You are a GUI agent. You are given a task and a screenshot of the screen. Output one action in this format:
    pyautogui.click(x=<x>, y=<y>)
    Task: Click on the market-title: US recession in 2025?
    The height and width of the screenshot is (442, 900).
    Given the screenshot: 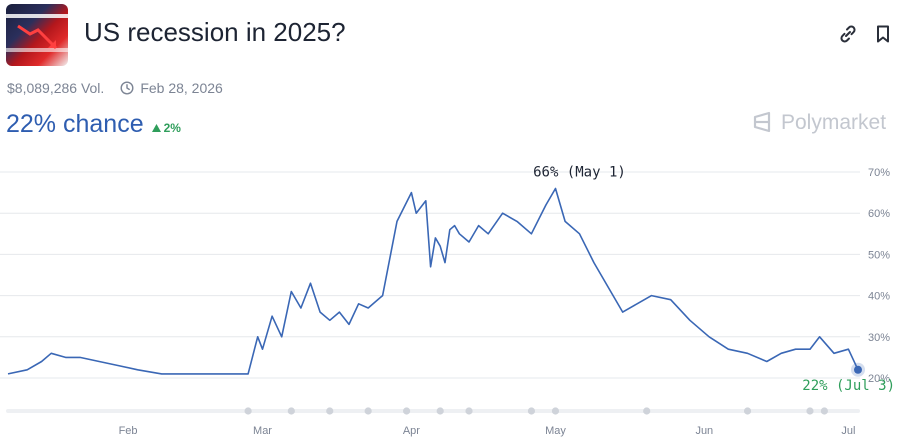 What is the action you would take?
    pyautogui.click(x=215, y=32)
    